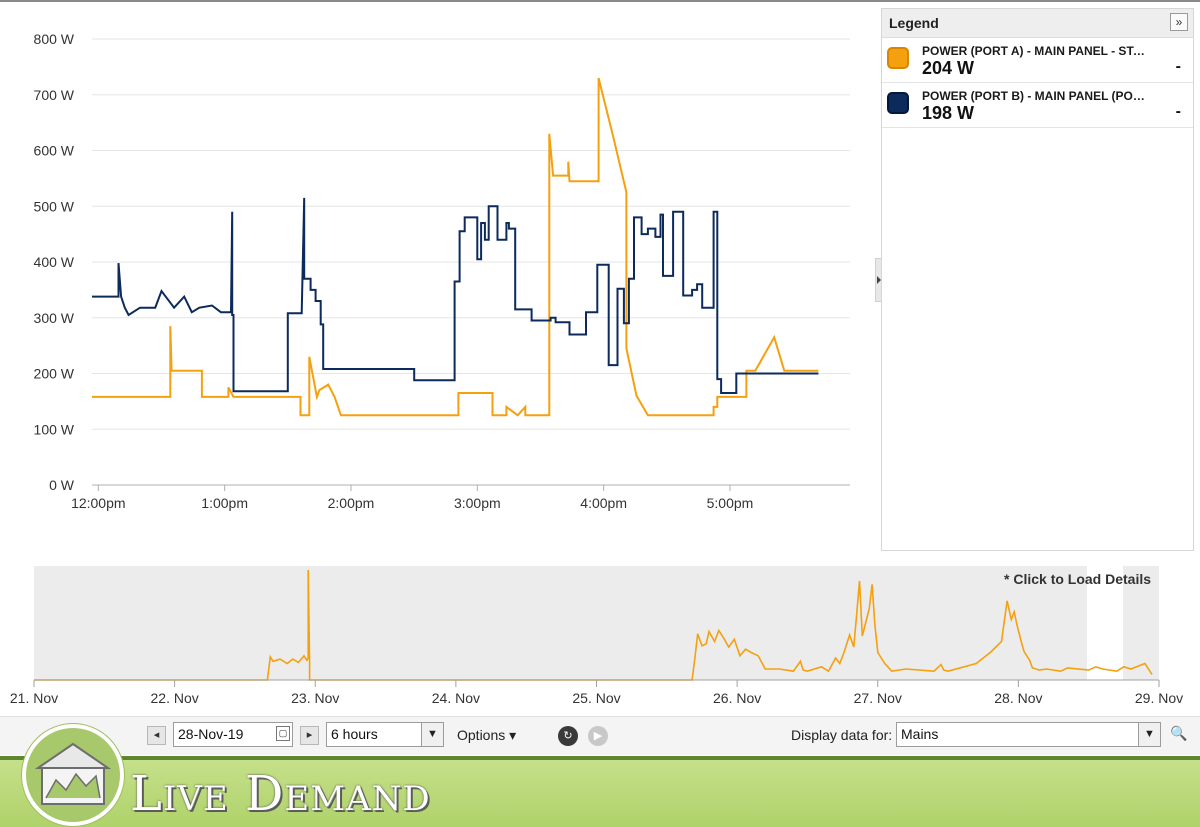 The image size is (1200, 827). I want to click on refresh-icon: ↻, so click(568, 736).